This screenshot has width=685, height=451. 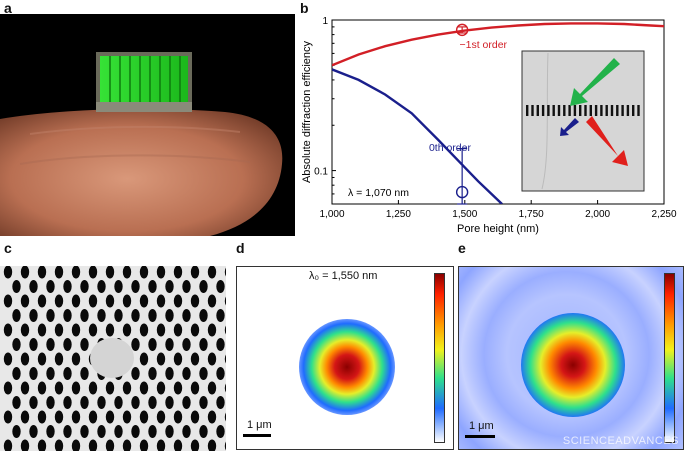 I want to click on diffracted-arrow-red, so click(x=607, y=141).